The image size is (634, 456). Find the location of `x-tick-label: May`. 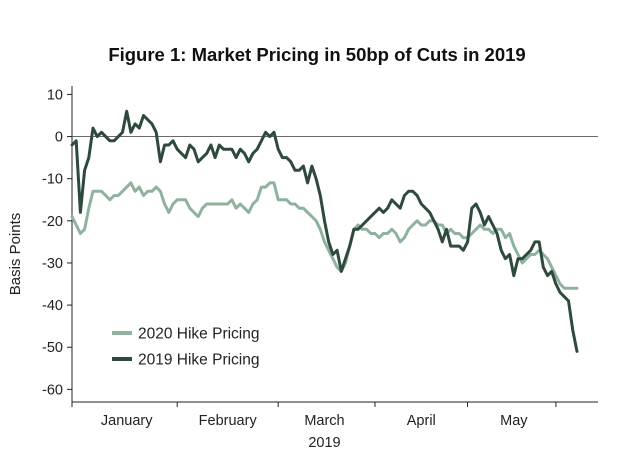

x-tick-label: May is located at coordinates (514, 421).